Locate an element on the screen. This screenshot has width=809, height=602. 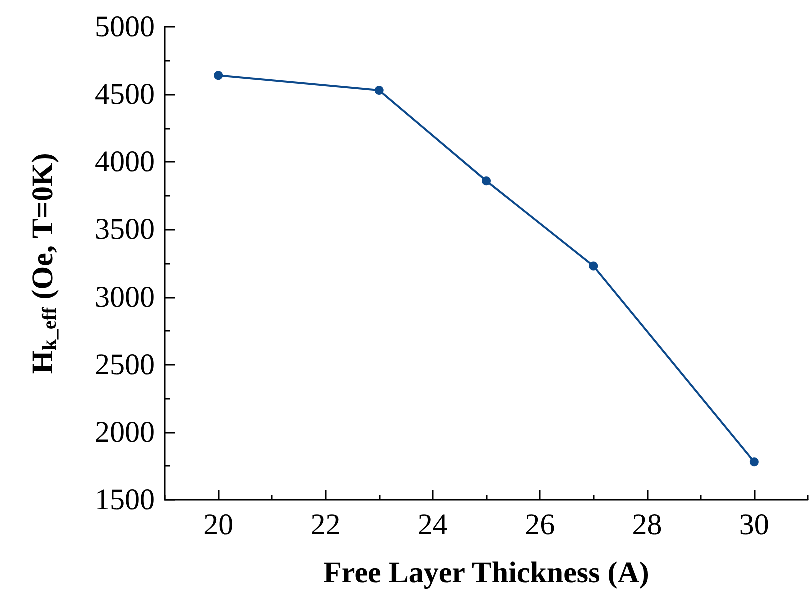
y-tick-label: 5000 is located at coordinates (125, 27).